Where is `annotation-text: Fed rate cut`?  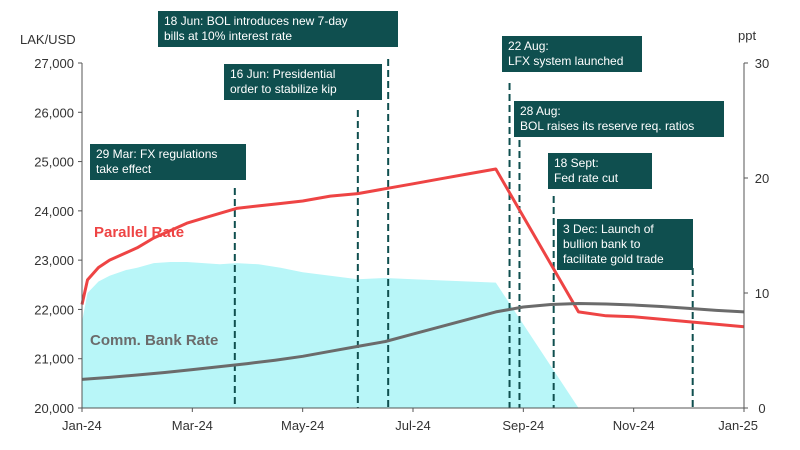 annotation-text: Fed rate cut is located at coordinates (586, 178).